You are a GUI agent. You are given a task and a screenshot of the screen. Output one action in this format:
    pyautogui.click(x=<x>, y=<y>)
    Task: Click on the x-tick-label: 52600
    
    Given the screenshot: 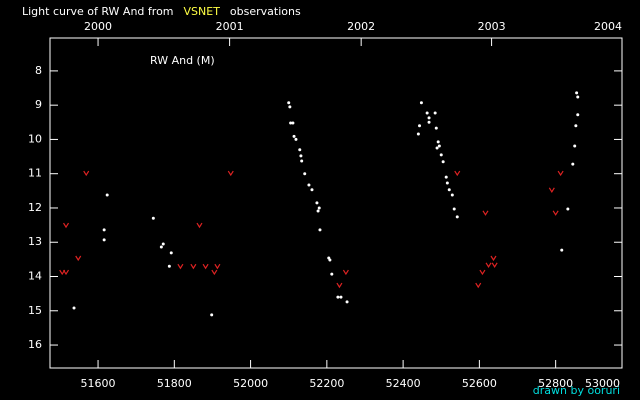 What is the action you would take?
    pyautogui.click(x=479, y=383)
    